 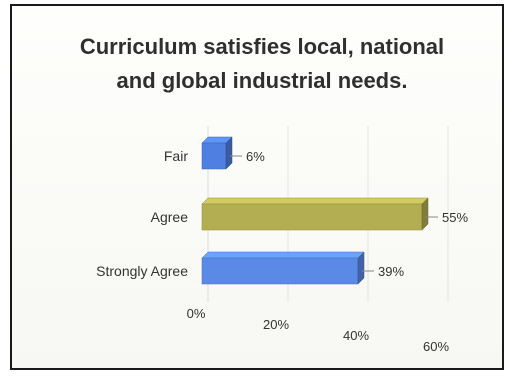 What do you see at coordinates (391, 271) in the screenshot?
I see `data-label: 39%` at bounding box center [391, 271].